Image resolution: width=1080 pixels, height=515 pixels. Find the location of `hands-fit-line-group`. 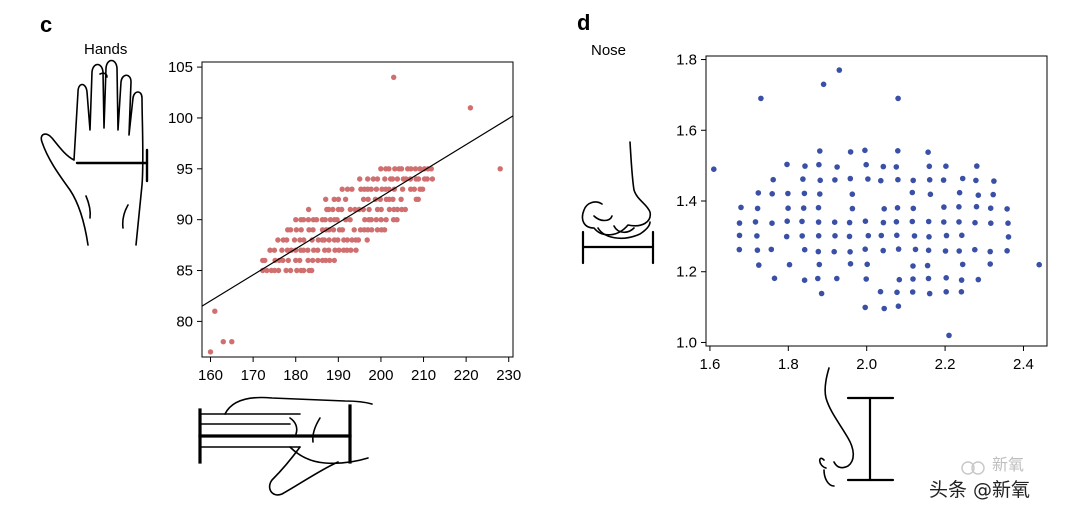

hands-fit-line-group is located at coordinates (357, 211).